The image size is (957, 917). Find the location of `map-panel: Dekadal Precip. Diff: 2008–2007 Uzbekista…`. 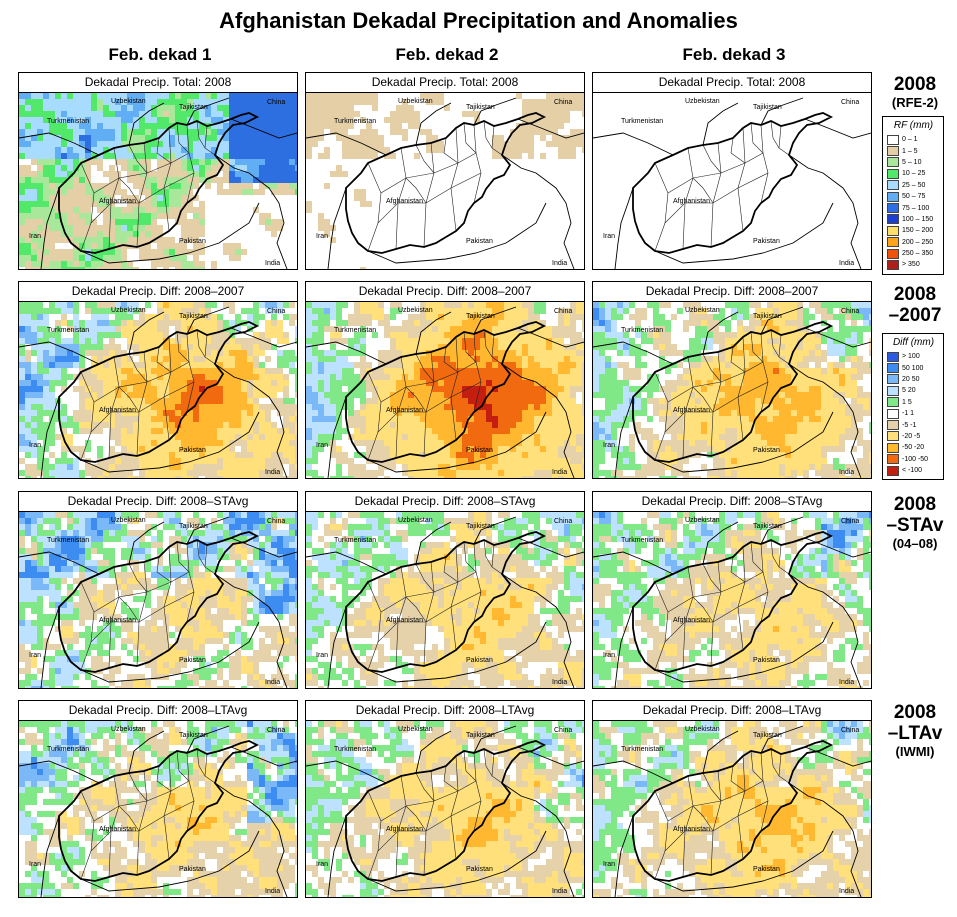

map-panel: Dekadal Precip. Diff: 2008–2007 Uzbekista… is located at coordinates (158, 380).